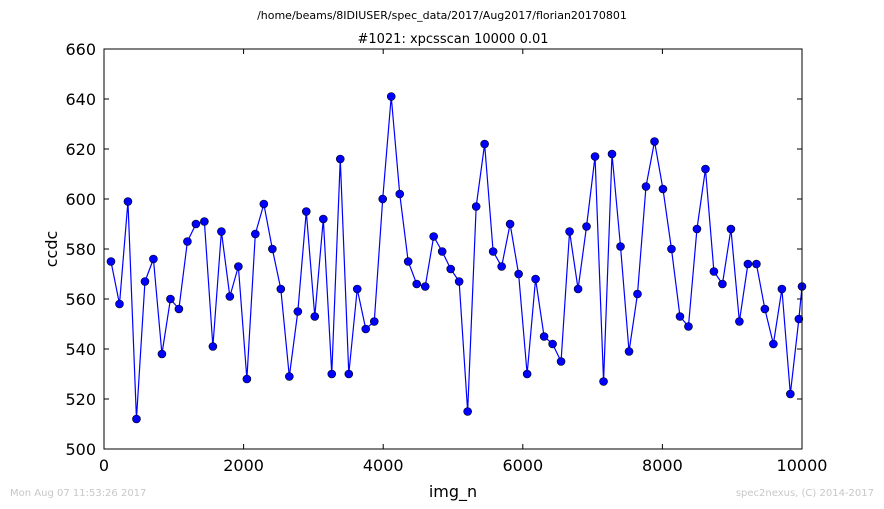 Image resolution: width=884 pixels, height=509 pixels. What do you see at coordinates (243, 465) in the screenshot?
I see `x-tick-label: 2000` at bounding box center [243, 465].